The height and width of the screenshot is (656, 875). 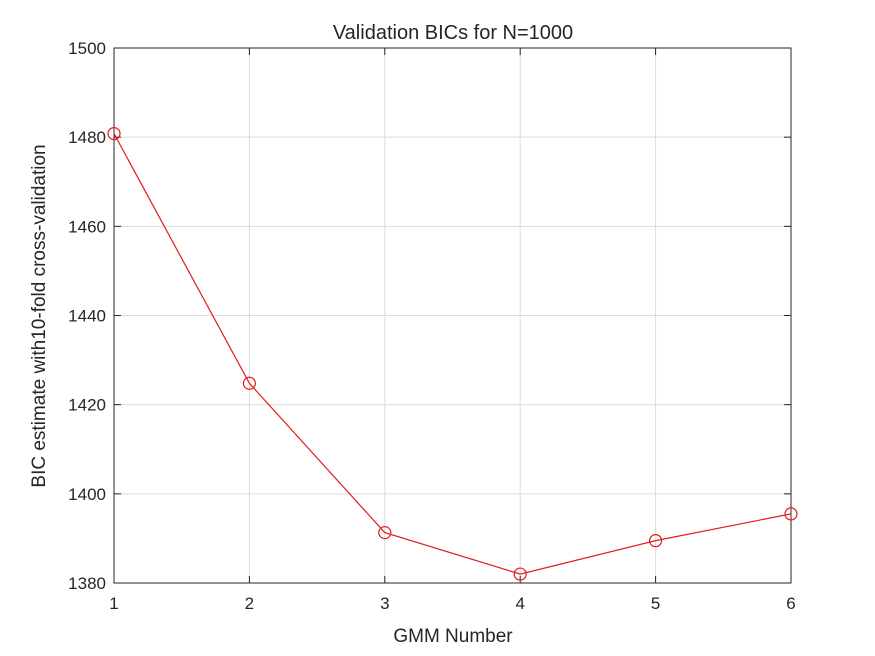 What do you see at coordinates (87, 494) in the screenshot?
I see `y-tick-label: 1400` at bounding box center [87, 494].